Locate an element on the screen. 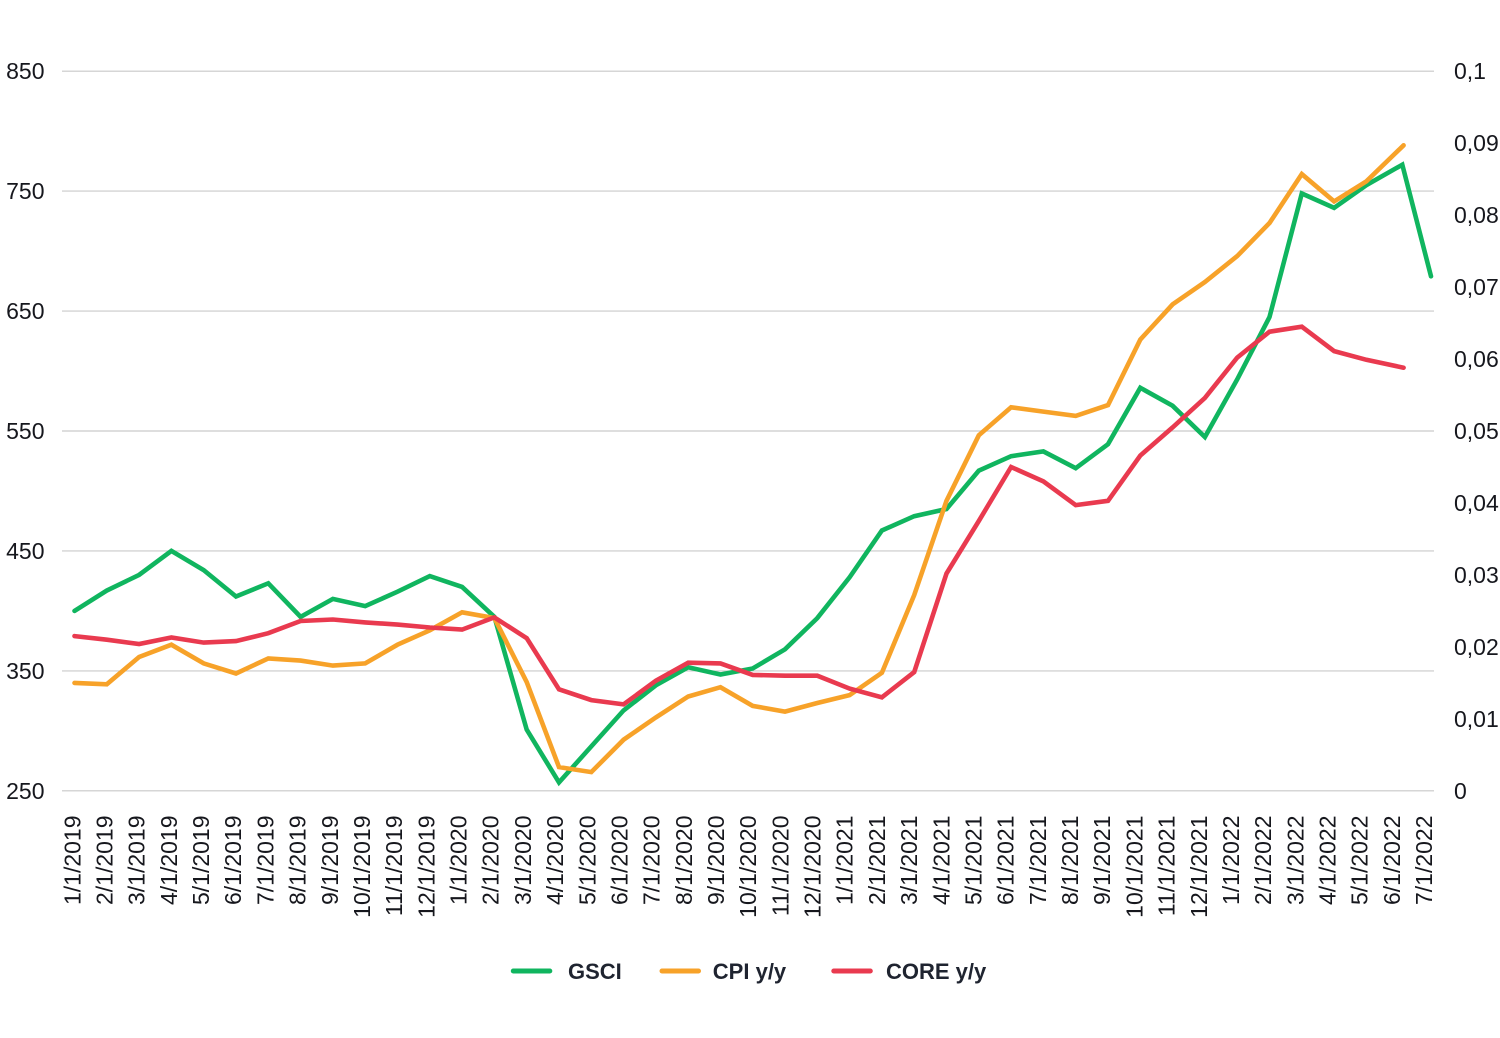  svg-text: GSCI is located at coordinates (595, 971).